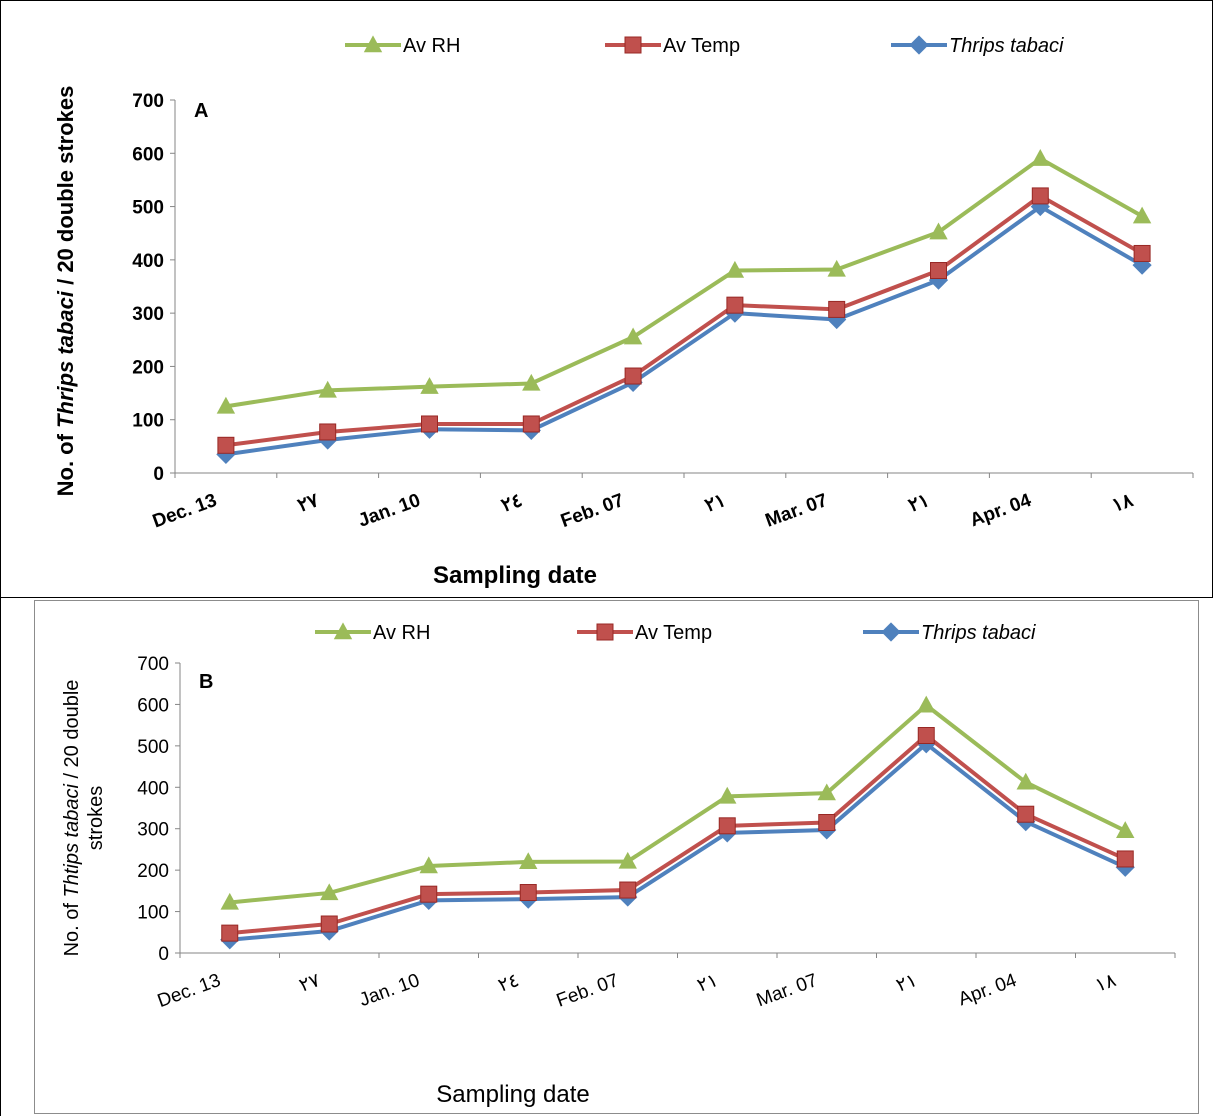 The image size is (1213, 1116). Describe the element at coordinates (148, 421) in the screenshot. I see `a-y-tick-label: 100` at that location.